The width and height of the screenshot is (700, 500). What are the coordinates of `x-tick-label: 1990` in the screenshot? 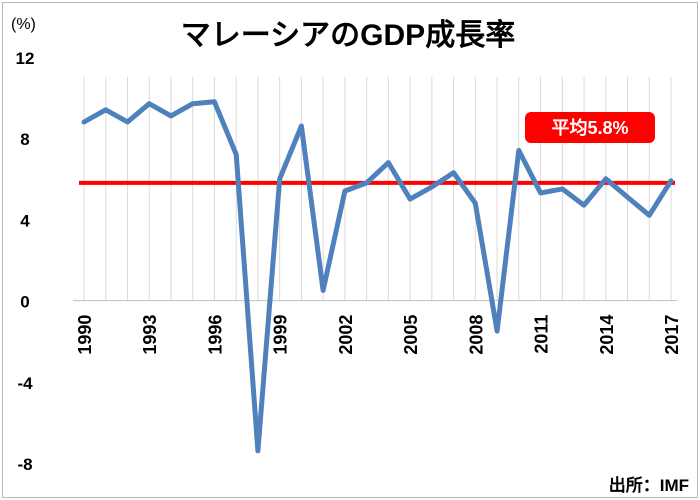 It's located at (85, 335).